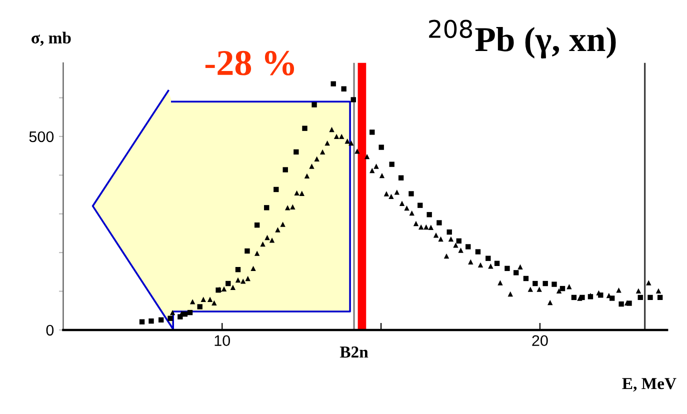 The image size is (687, 414). What do you see at coordinates (222, 340) in the screenshot?
I see `x-tick-label: 10` at bounding box center [222, 340].